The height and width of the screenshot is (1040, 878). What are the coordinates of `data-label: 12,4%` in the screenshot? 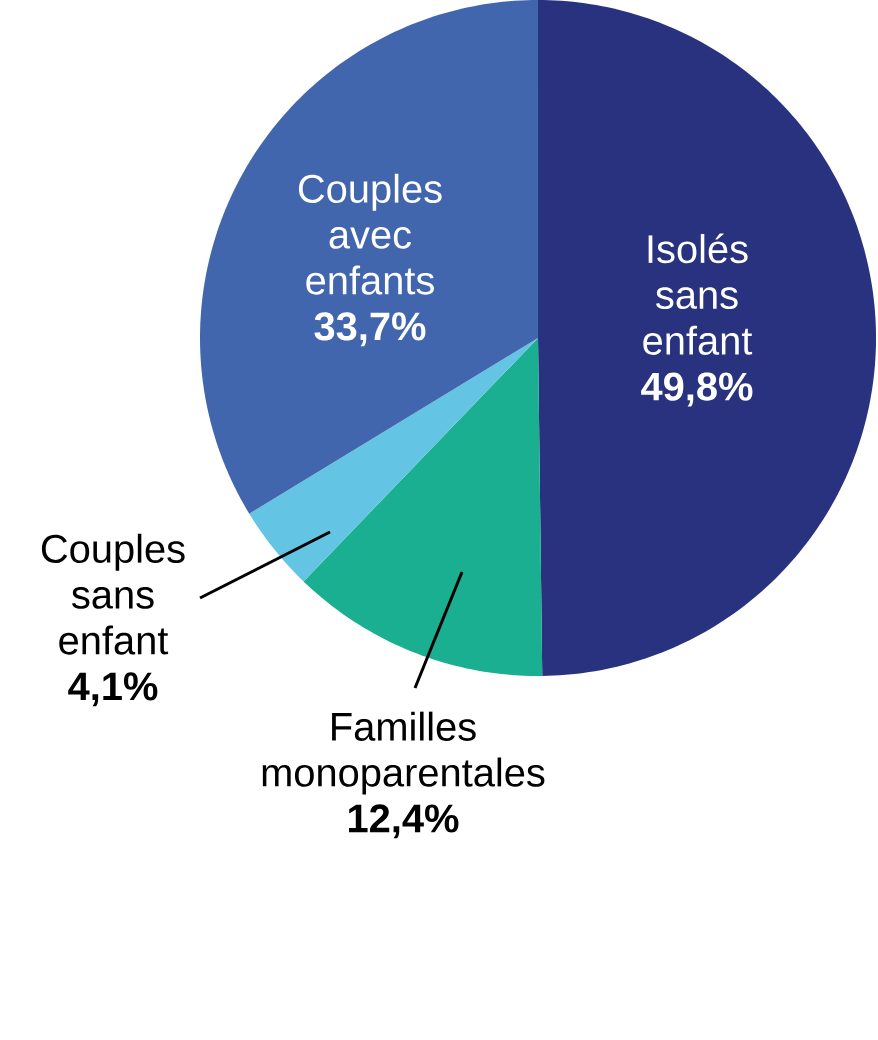 It's located at (404, 821).